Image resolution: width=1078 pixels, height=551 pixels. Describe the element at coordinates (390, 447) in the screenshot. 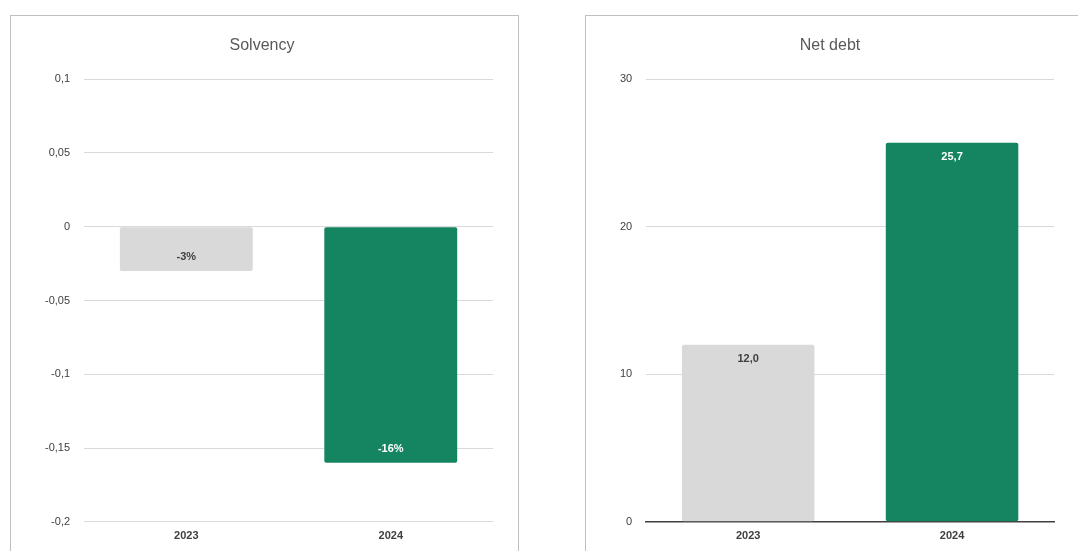

I see `data-label: -16%` at that location.